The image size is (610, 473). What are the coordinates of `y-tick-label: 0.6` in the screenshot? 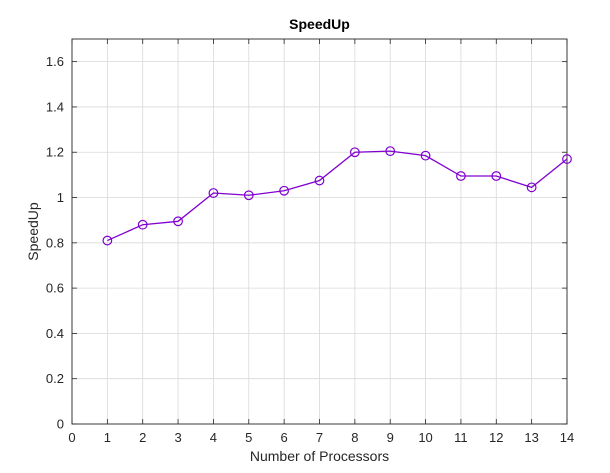 It's located at (55, 288).